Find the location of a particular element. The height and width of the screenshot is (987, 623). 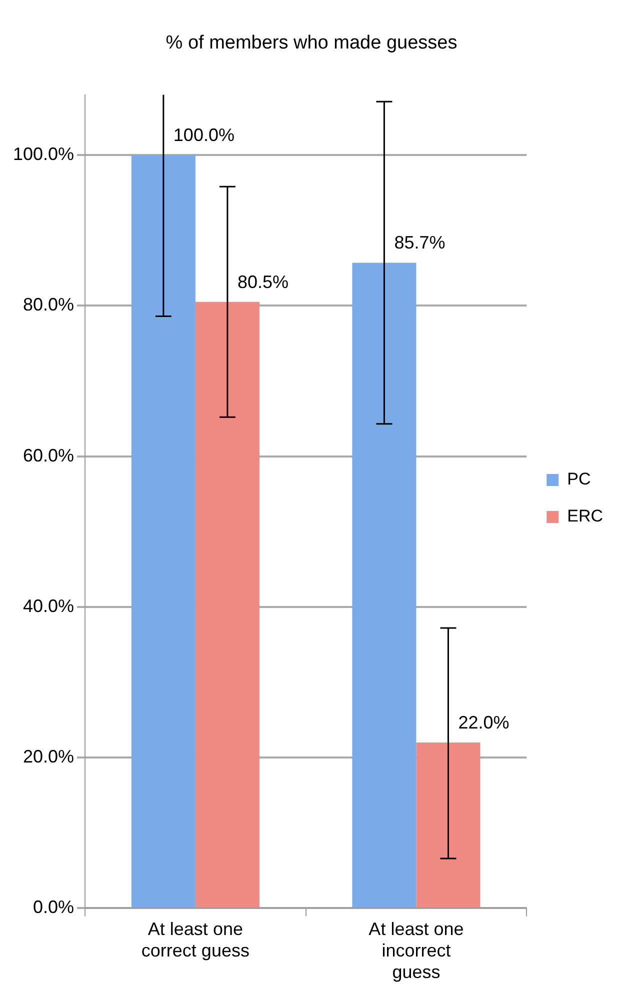

x-tick-label: At least one incorrect guess is located at coordinates (416, 950).